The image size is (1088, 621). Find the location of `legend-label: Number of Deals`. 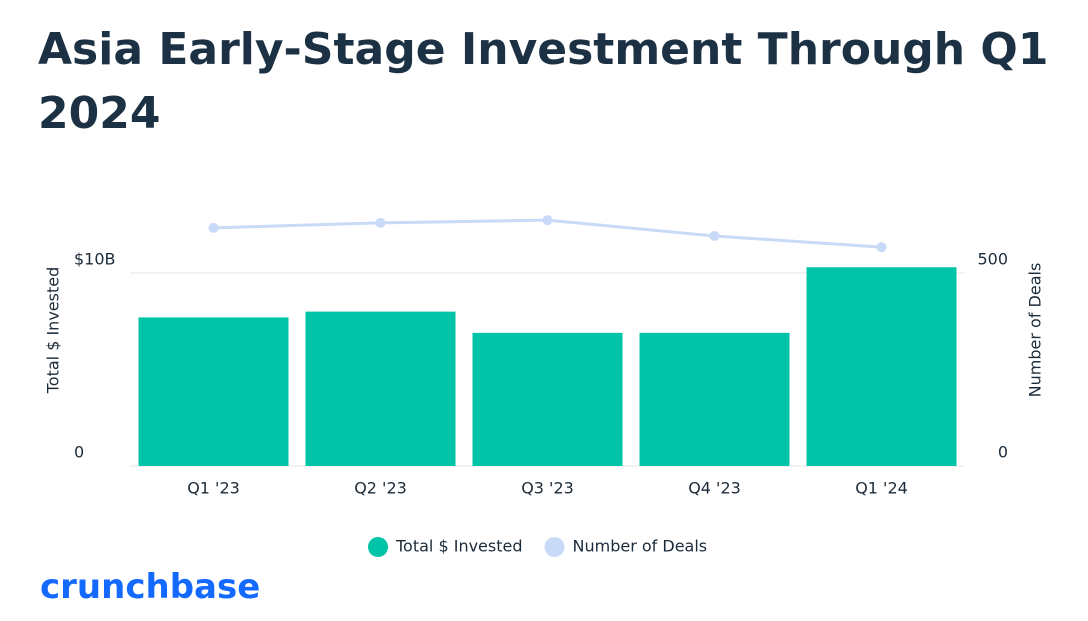

legend-label: Number of Deals is located at coordinates (640, 546).